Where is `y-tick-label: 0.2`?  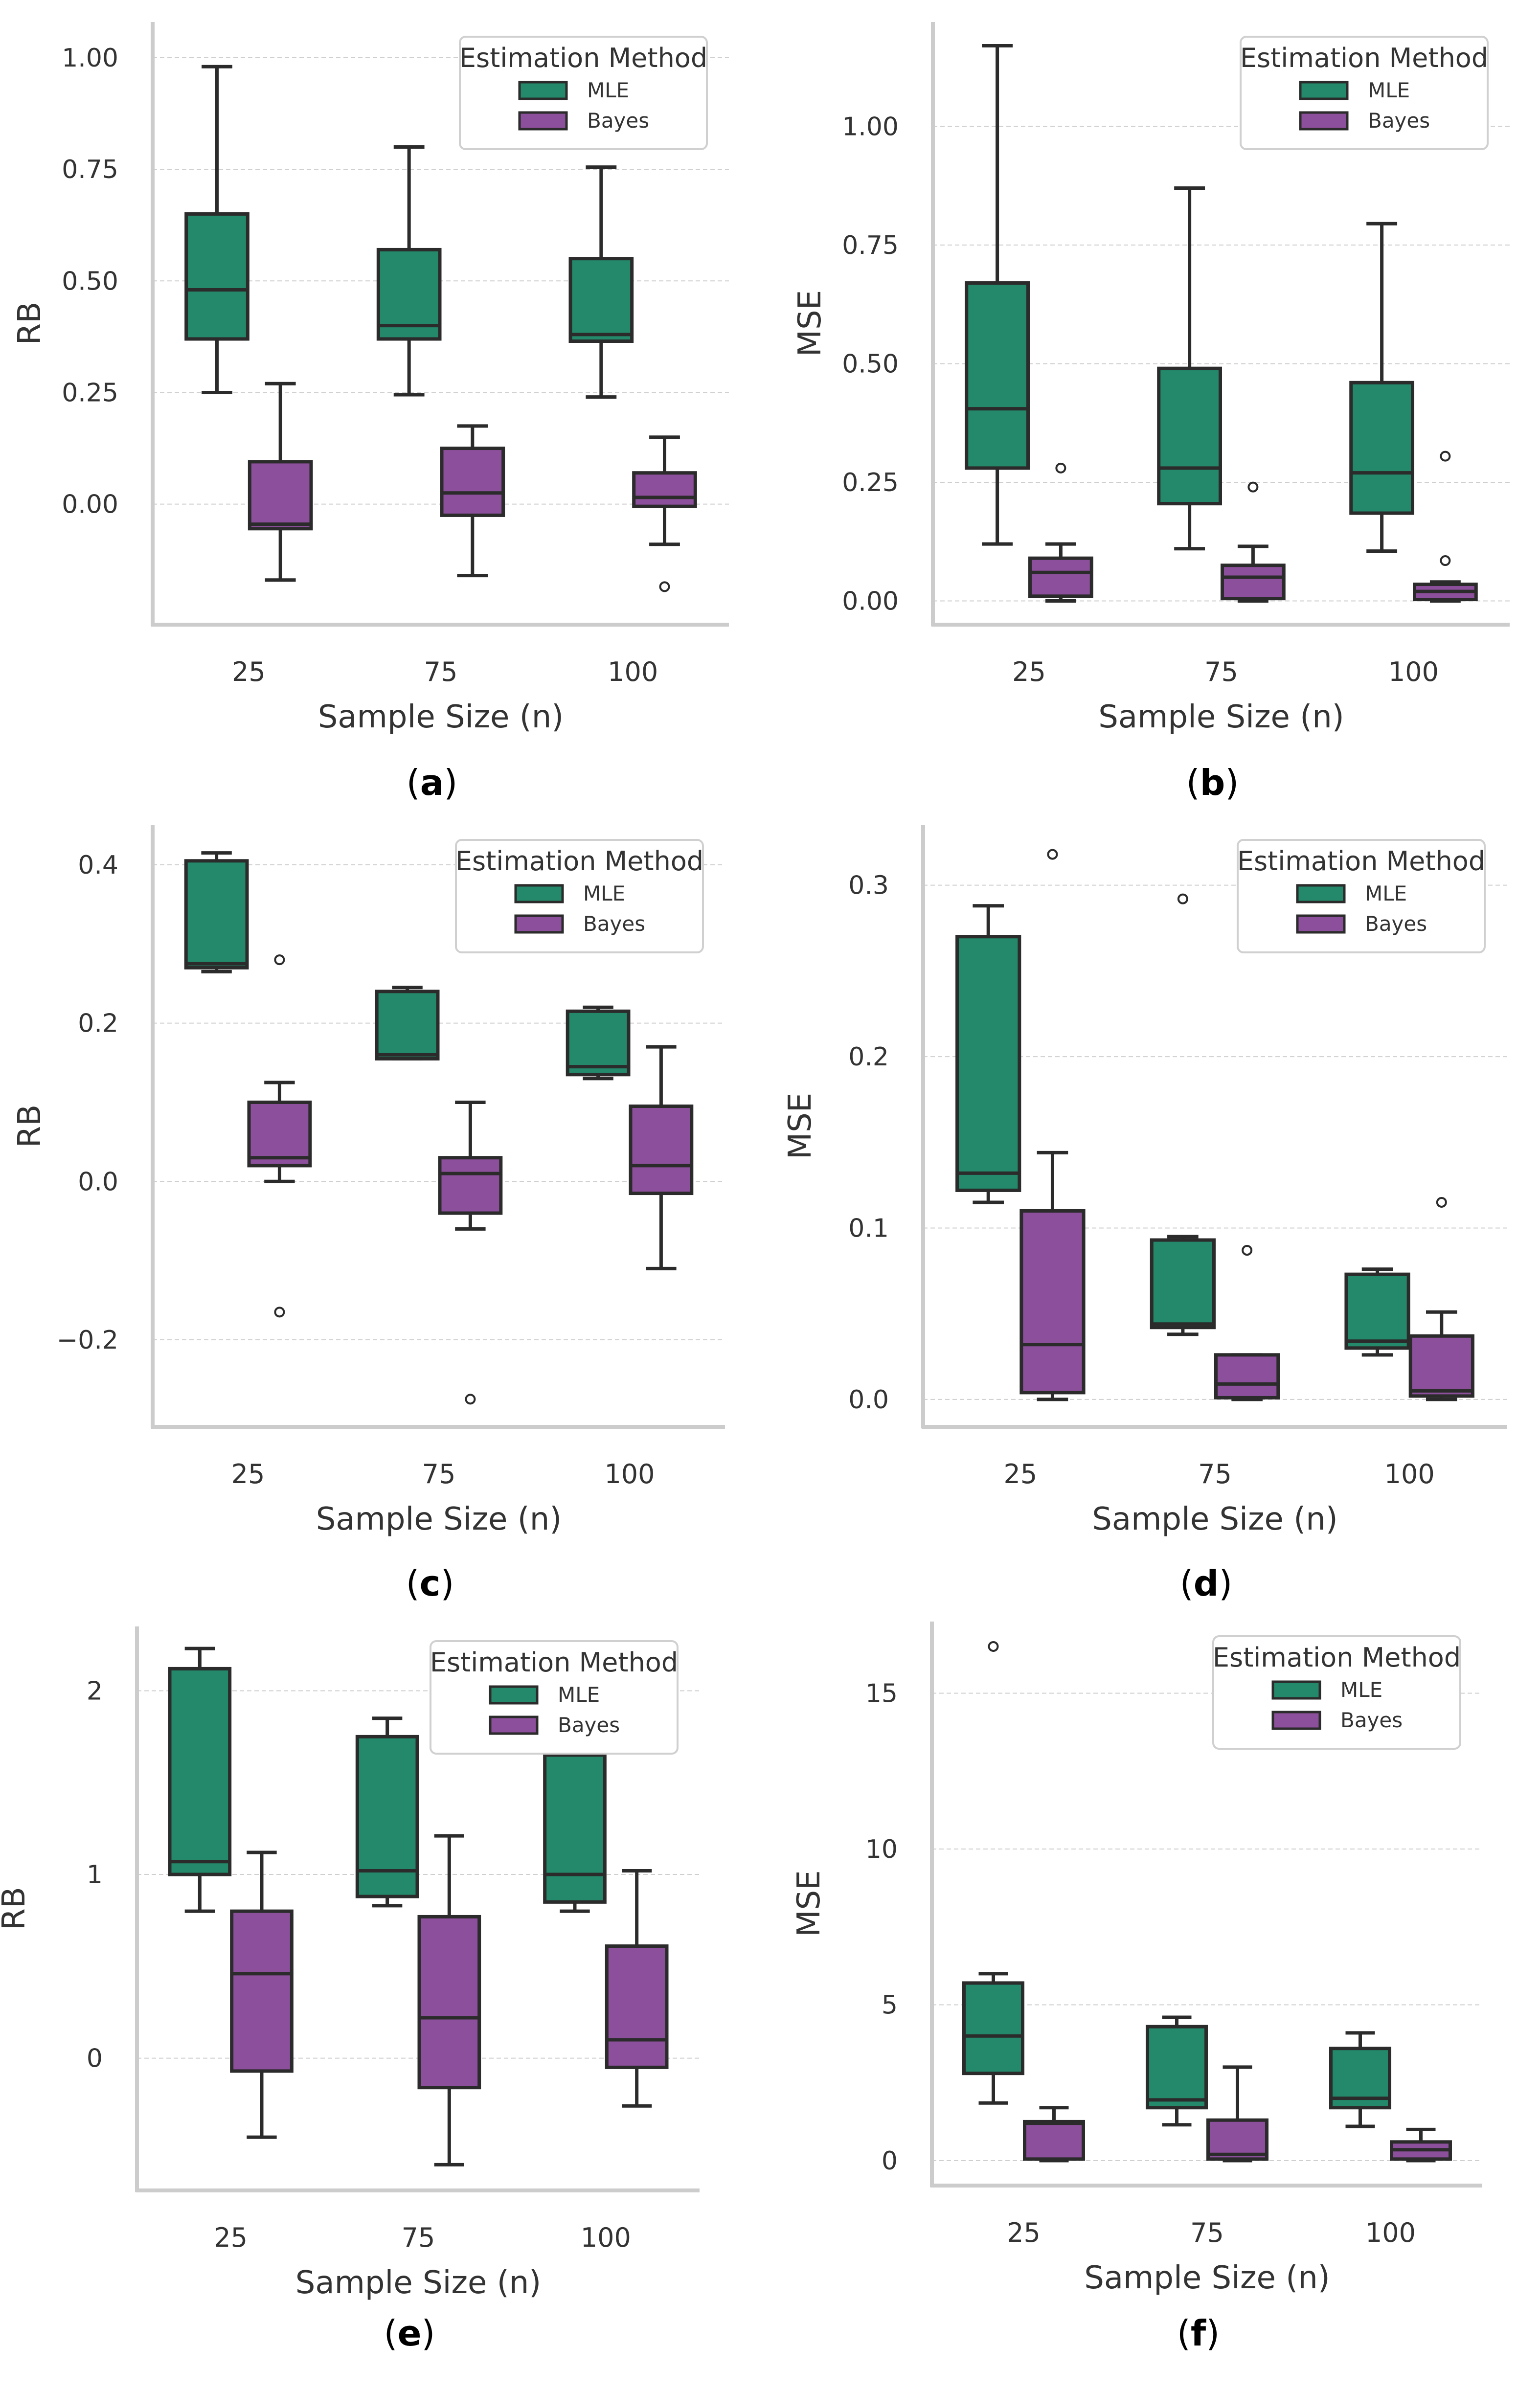 y-tick-label: 0.2 is located at coordinates (869, 1057).